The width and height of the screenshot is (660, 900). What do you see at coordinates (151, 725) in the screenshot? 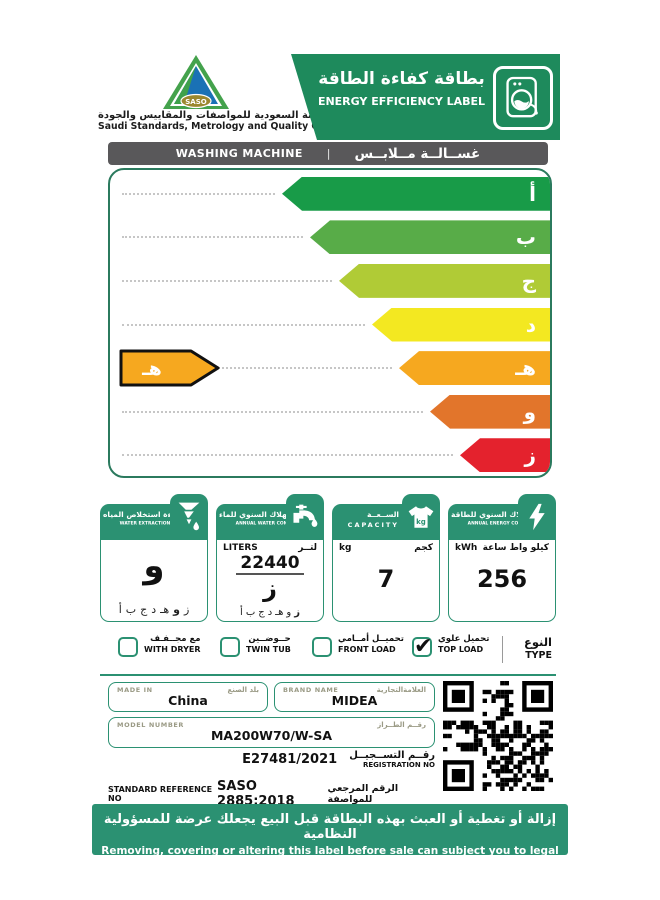
I see `model-label-english: MODEL NUMBER` at bounding box center [151, 725].